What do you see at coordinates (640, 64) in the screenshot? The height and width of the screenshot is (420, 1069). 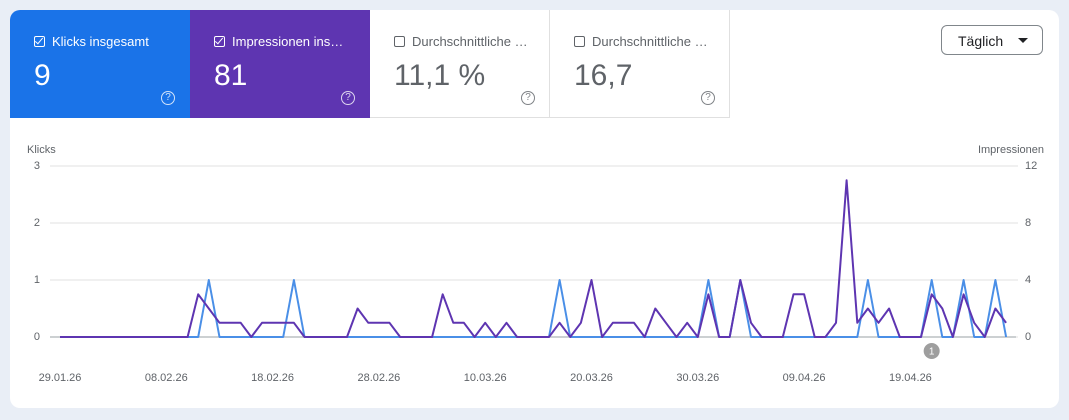 I see `metric-card: Durchschnittliche … 16,7?` at bounding box center [640, 64].